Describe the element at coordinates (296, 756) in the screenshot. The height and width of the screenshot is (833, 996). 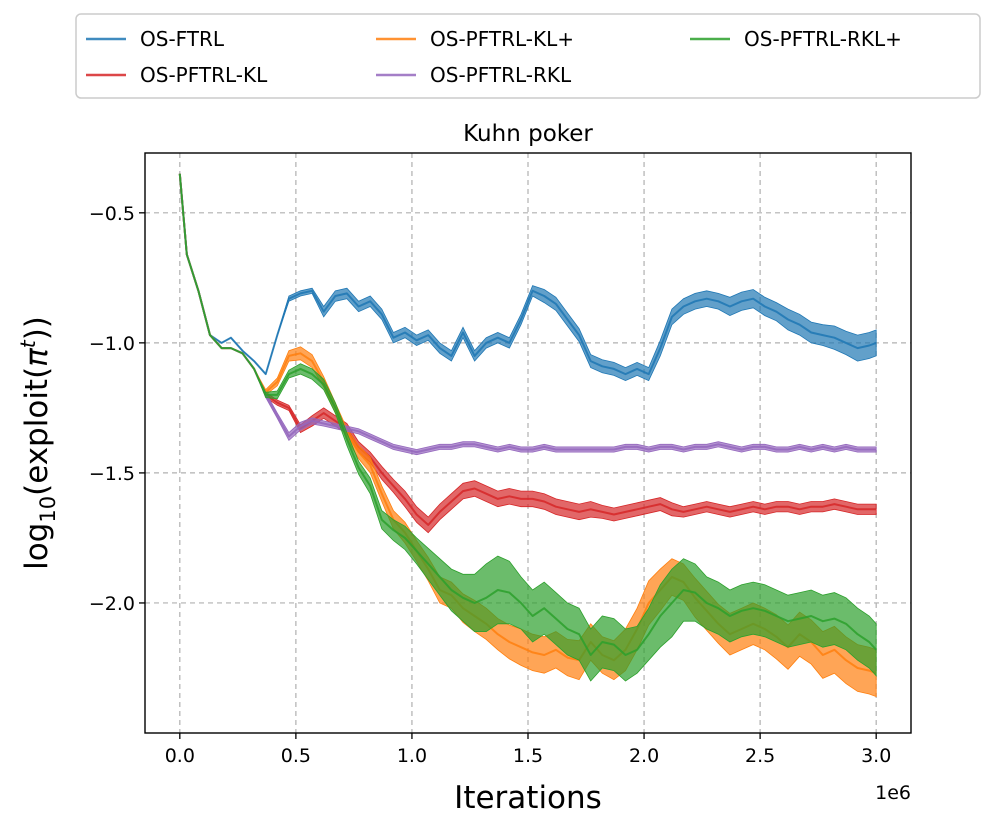
I see `x-tick-label: 0.5` at that location.